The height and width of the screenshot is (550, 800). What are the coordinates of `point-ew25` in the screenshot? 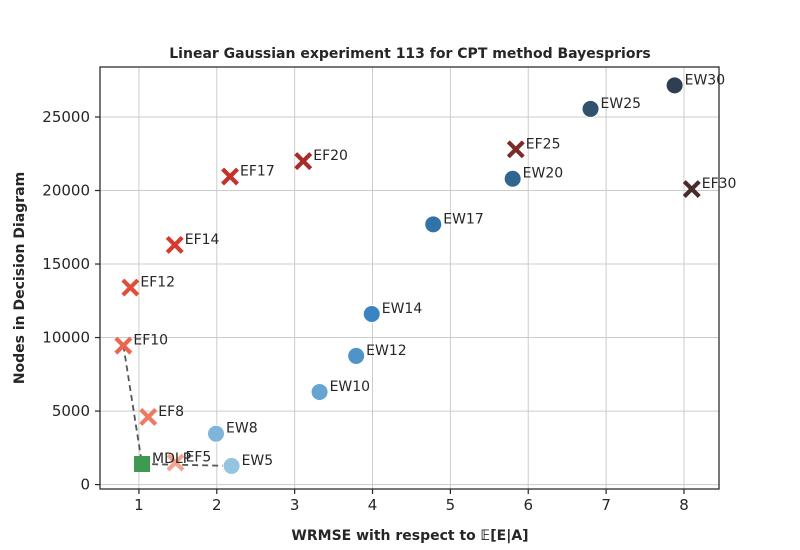 It's located at (590, 108).